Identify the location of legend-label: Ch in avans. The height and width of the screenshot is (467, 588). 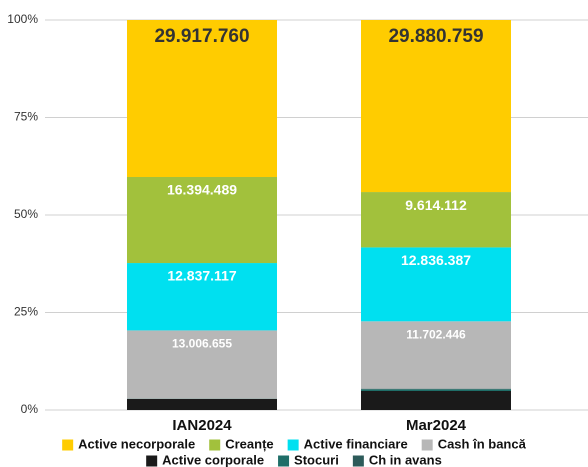
(405, 459).